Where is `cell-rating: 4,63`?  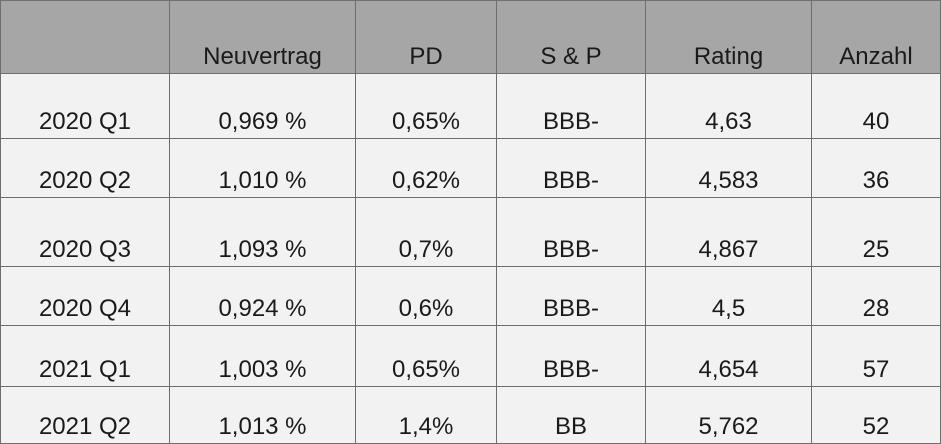
cell-rating: 4,63 is located at coordinates (728, 106).